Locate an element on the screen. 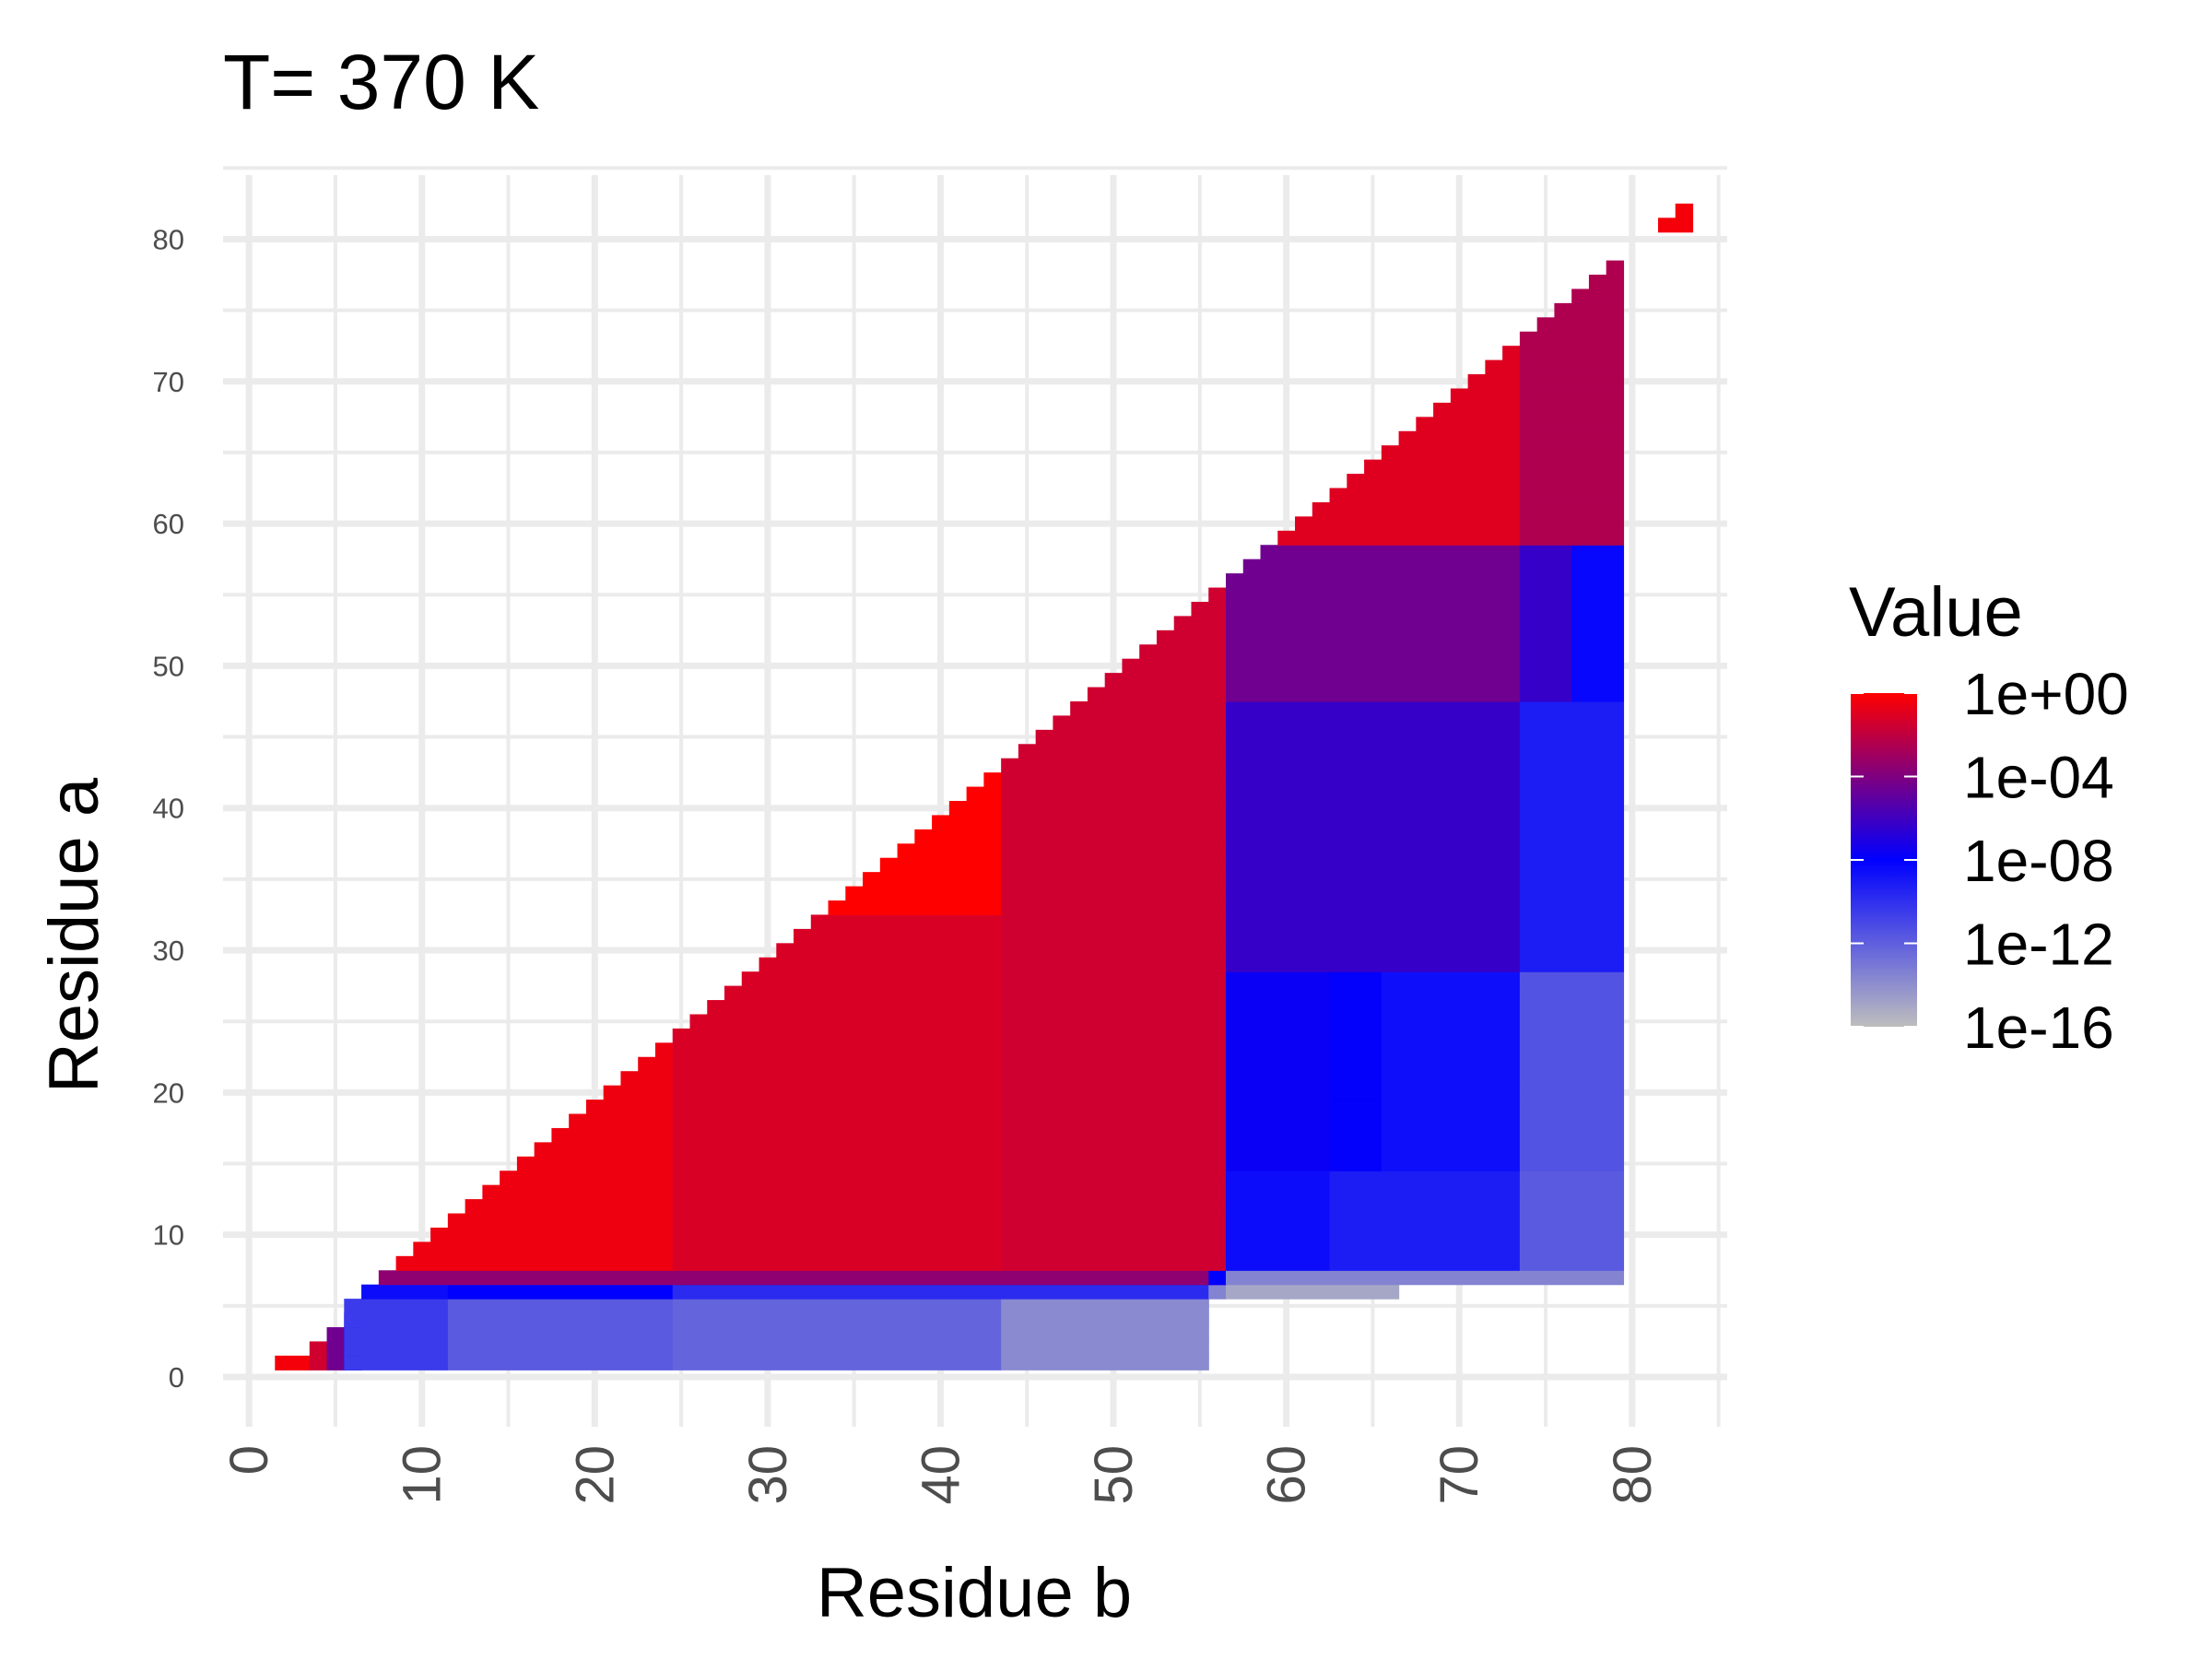 This screenshot has height=1659, width=2212. x-axis-title: Residue b is located at coordinates (974, 1593).